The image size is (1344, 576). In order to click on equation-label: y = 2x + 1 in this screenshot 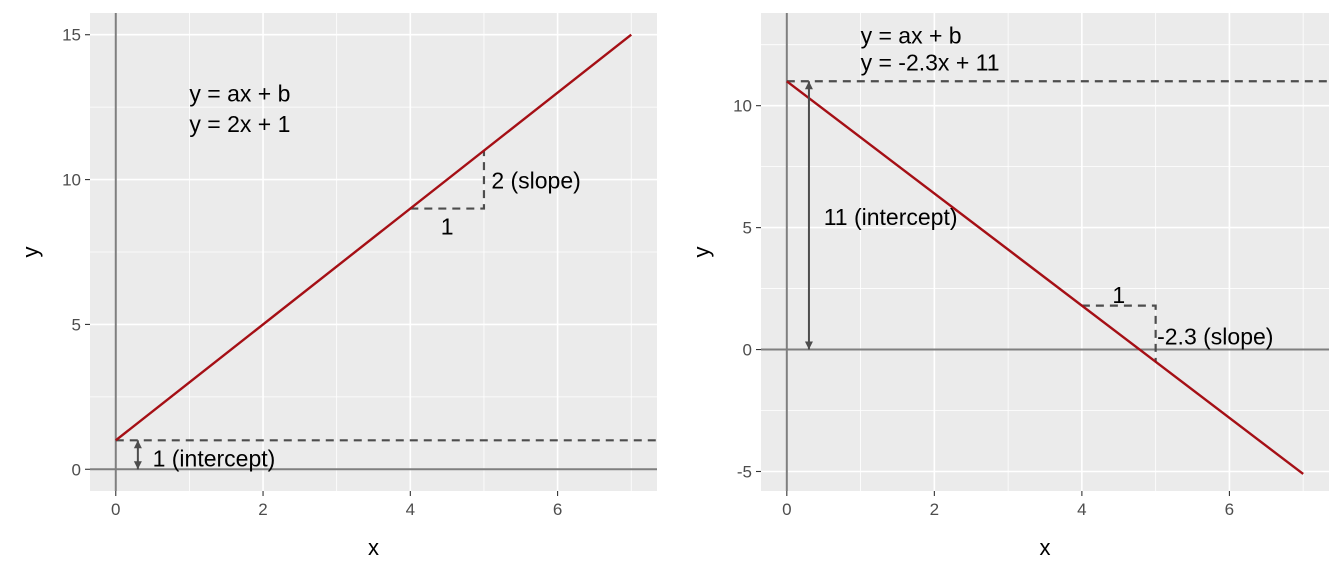, I will do `click(239, 124)`.